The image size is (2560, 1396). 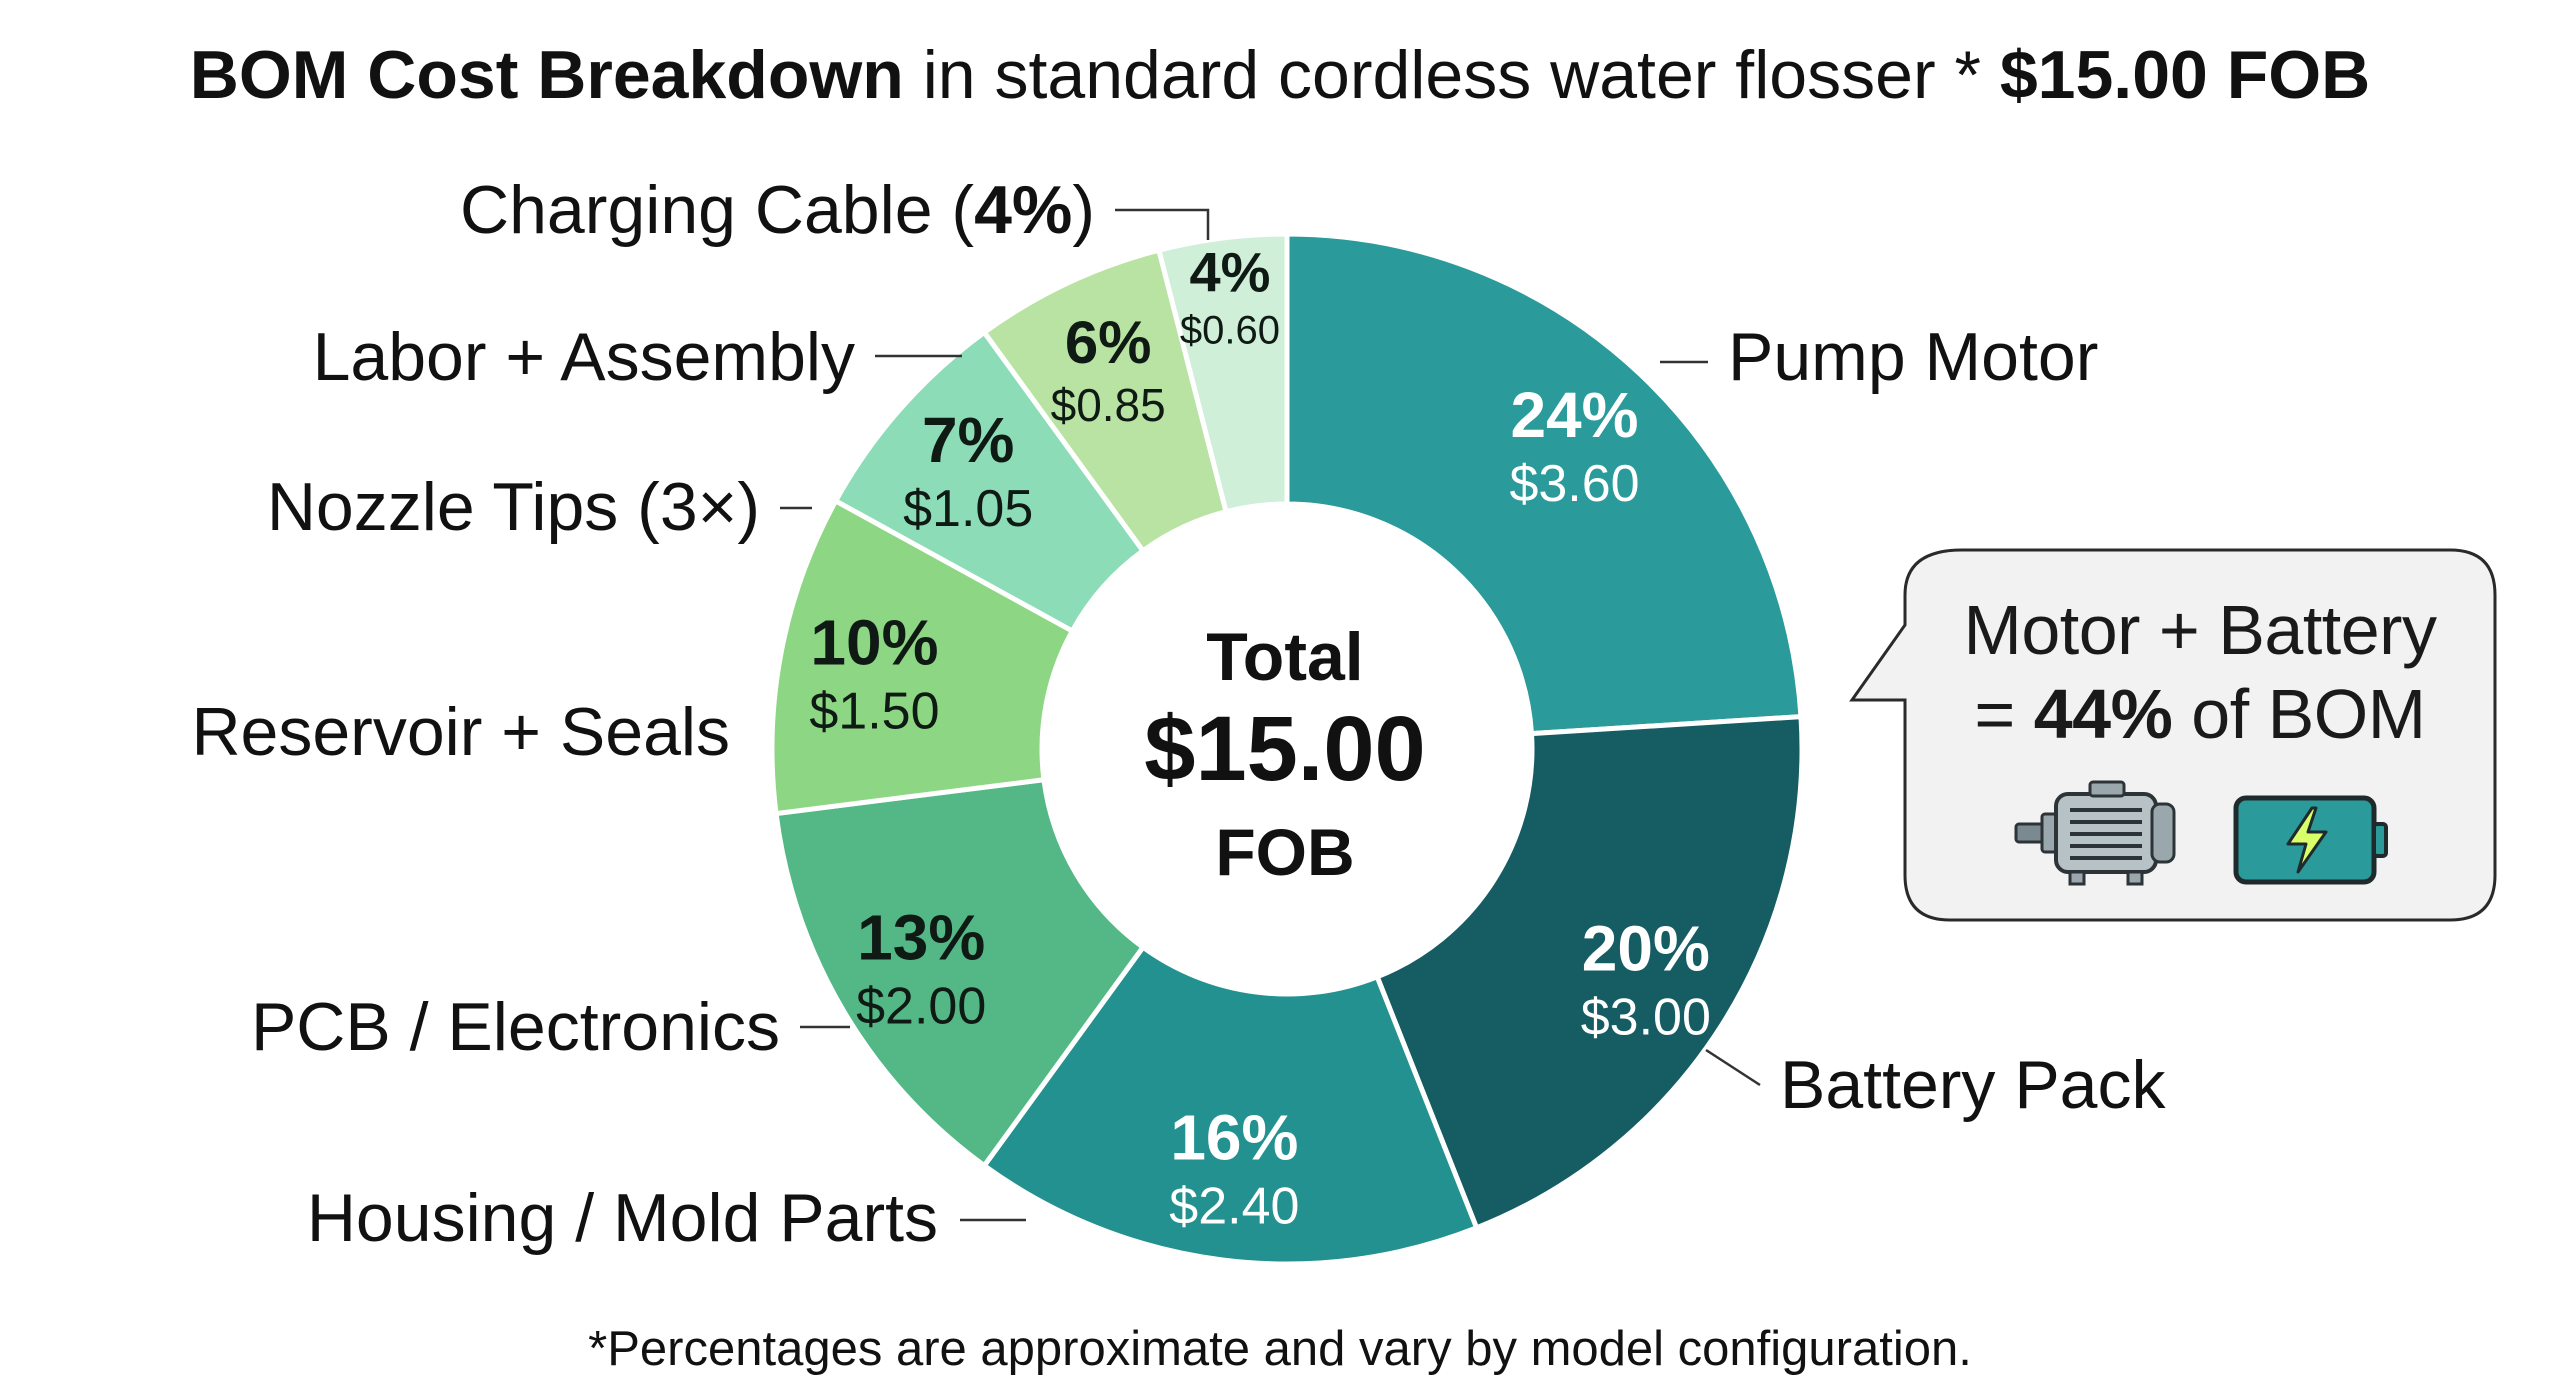 What do you see at coordinates (2095, 833) in the screenshot?
I see `motor-icon` at bounding box center [2095, 833].